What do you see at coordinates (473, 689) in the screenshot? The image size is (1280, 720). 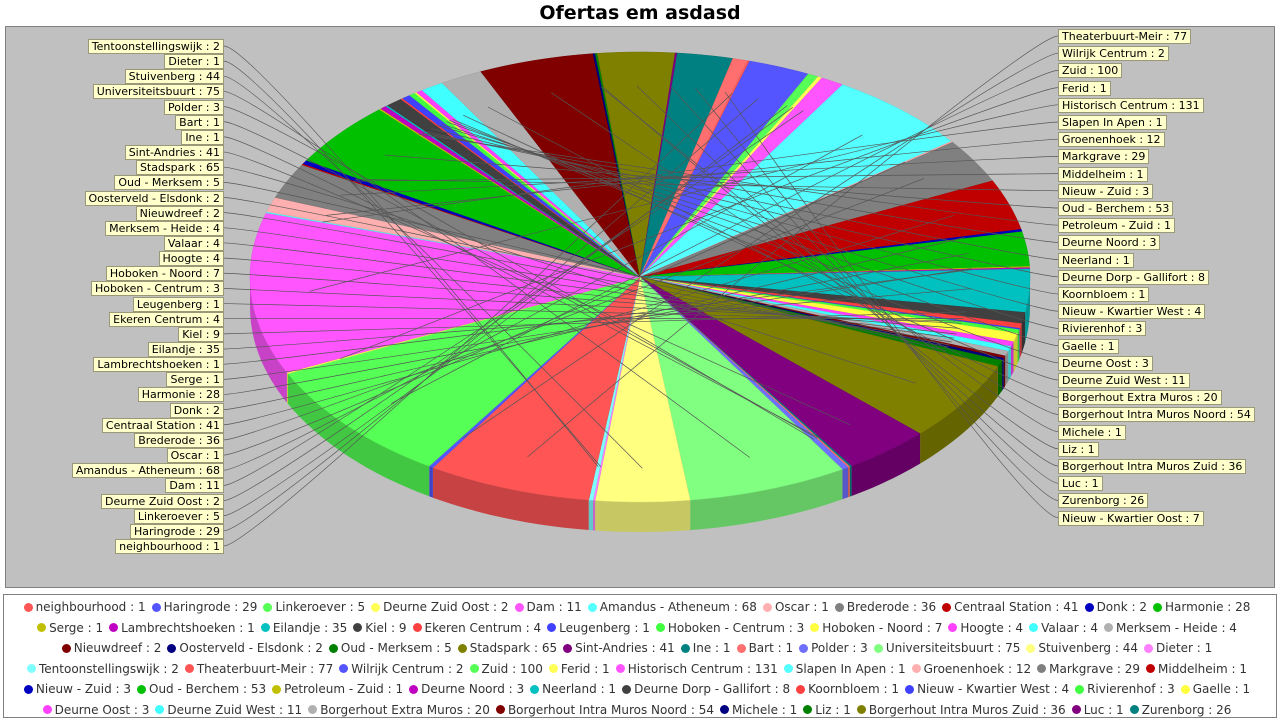 I see `legend-label: Deurne Noord : 3` at bounding box center [473, 689].